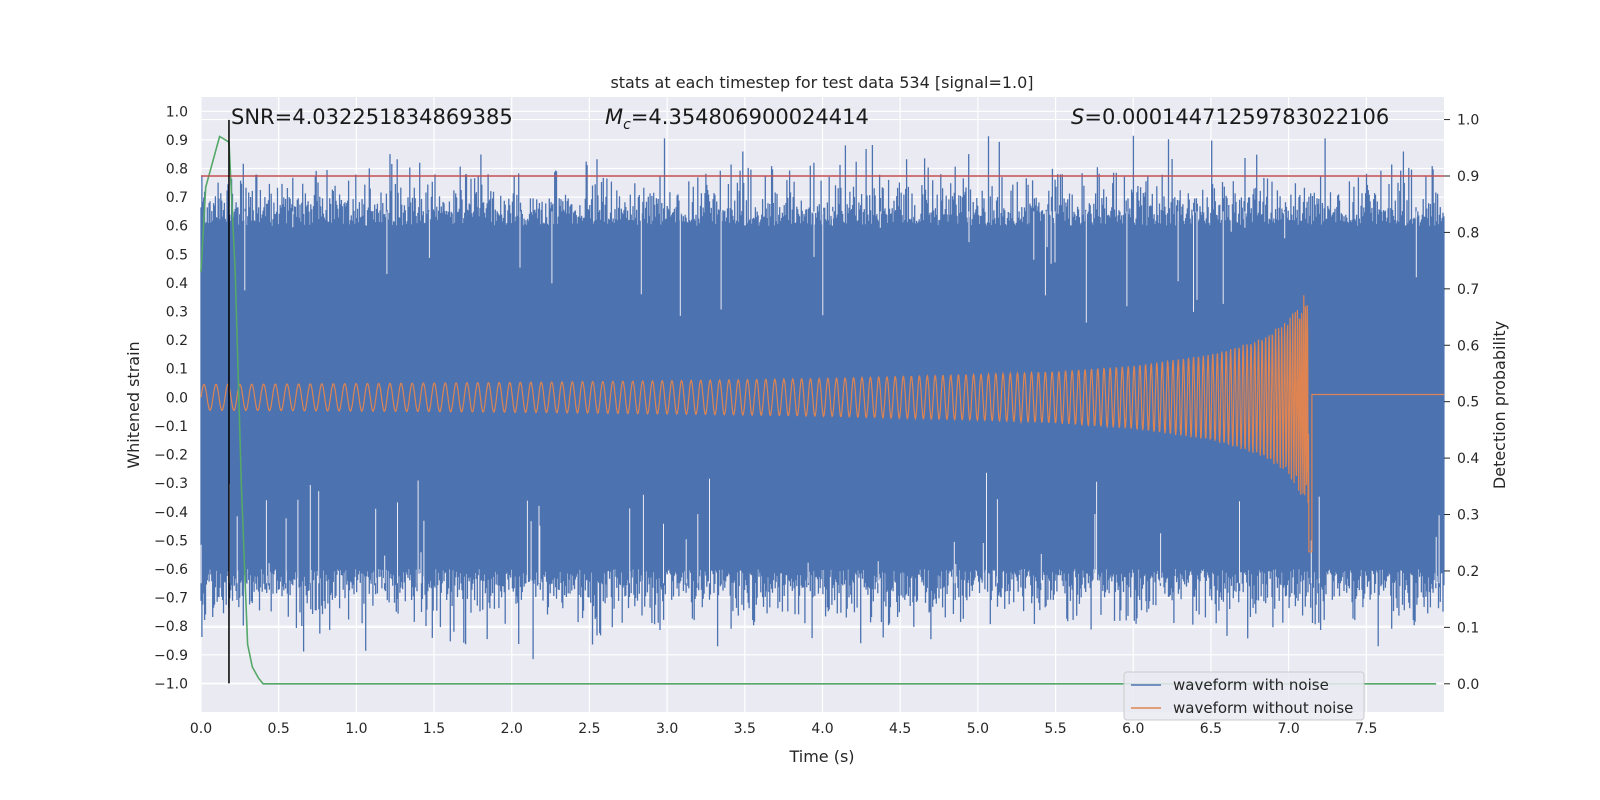 Image resolution: width=1600 pixels, height=800 pixels. I want to click on y-left-tick-label: 0.1, so click(177, 370).